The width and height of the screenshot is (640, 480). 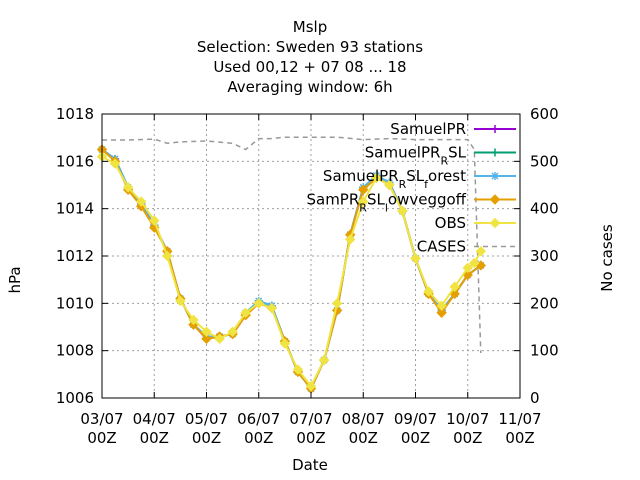 I want to click on legend-entry: SamuelPR, so click(x=453, y=129).